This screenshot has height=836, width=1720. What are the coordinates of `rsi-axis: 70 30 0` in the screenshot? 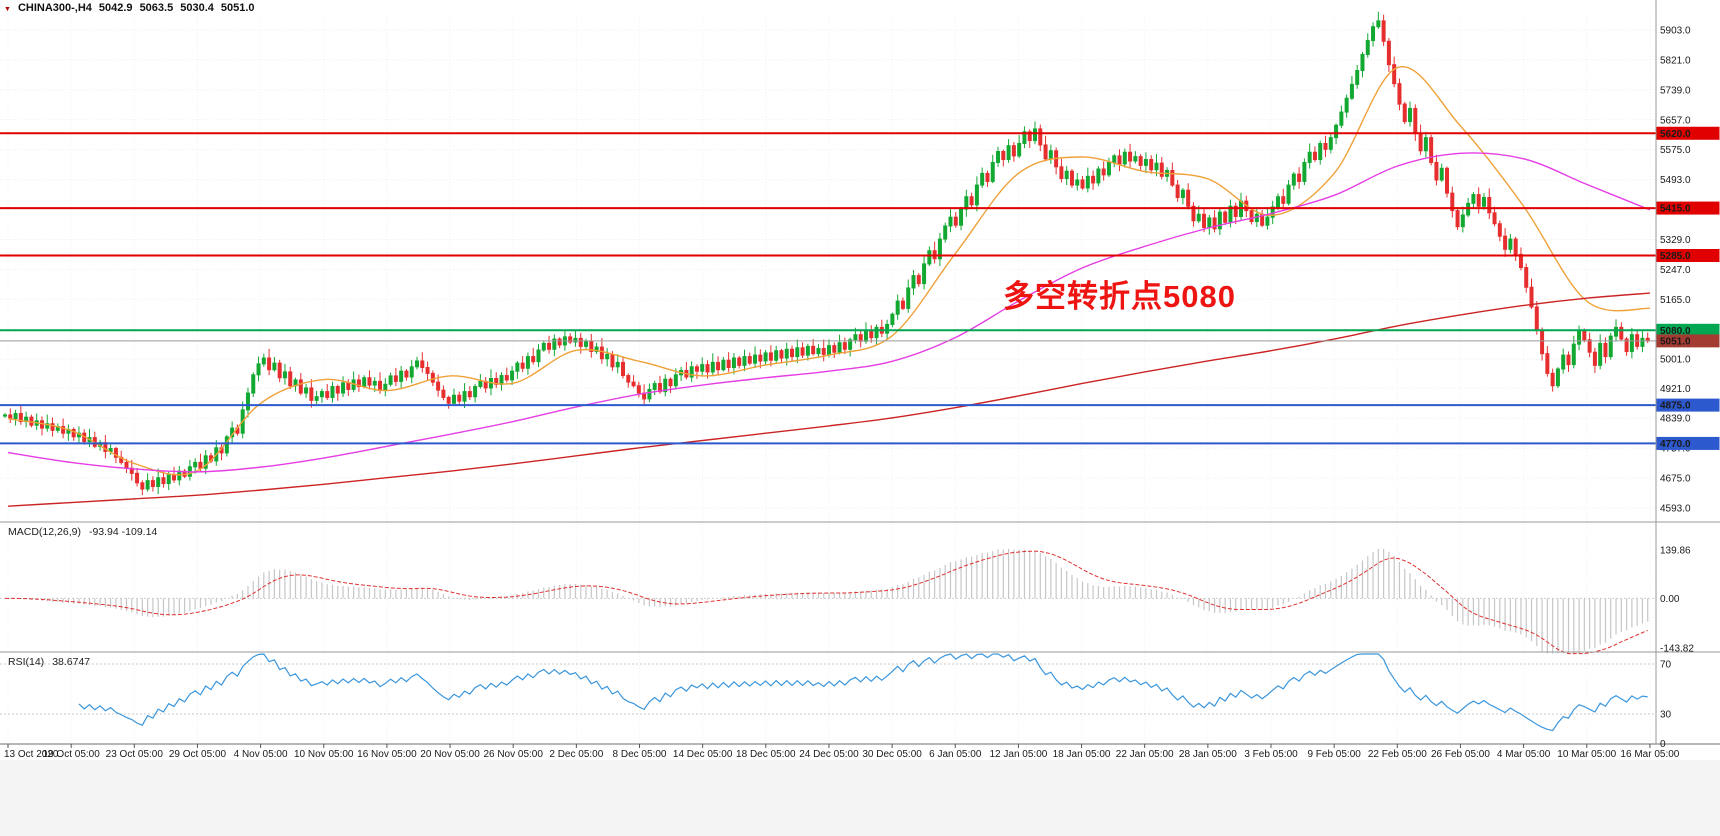 It's located at (1666, 705).